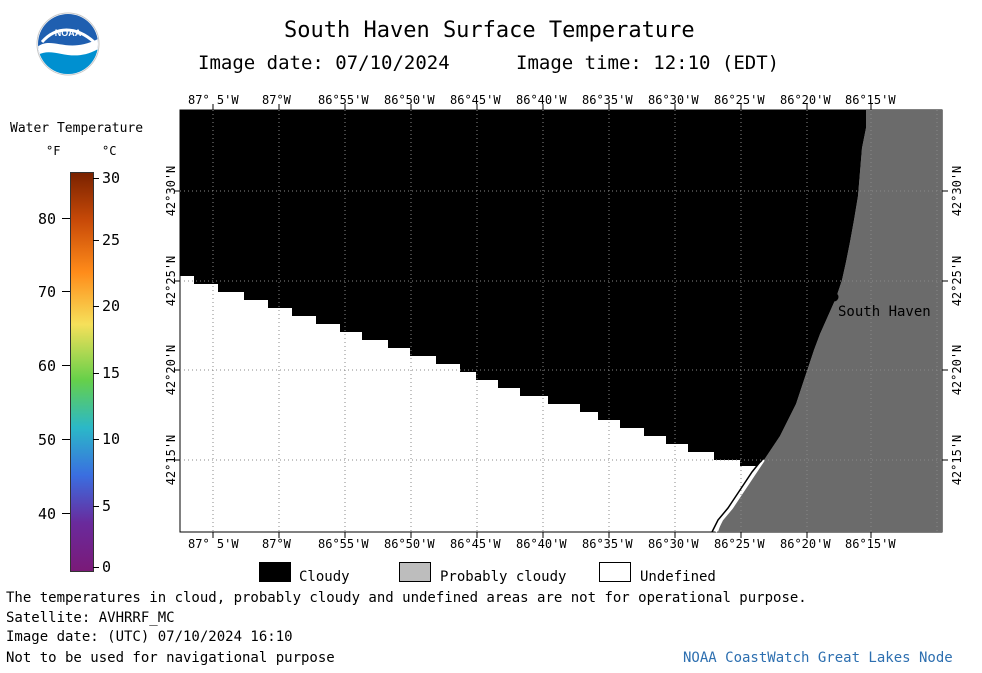 This screenshot has height=673, width=982. What do you see at coordinates (343, 100) in the screenshot?
I see `lon-label-top: 86°55'W` at bounding box center [343, 100].